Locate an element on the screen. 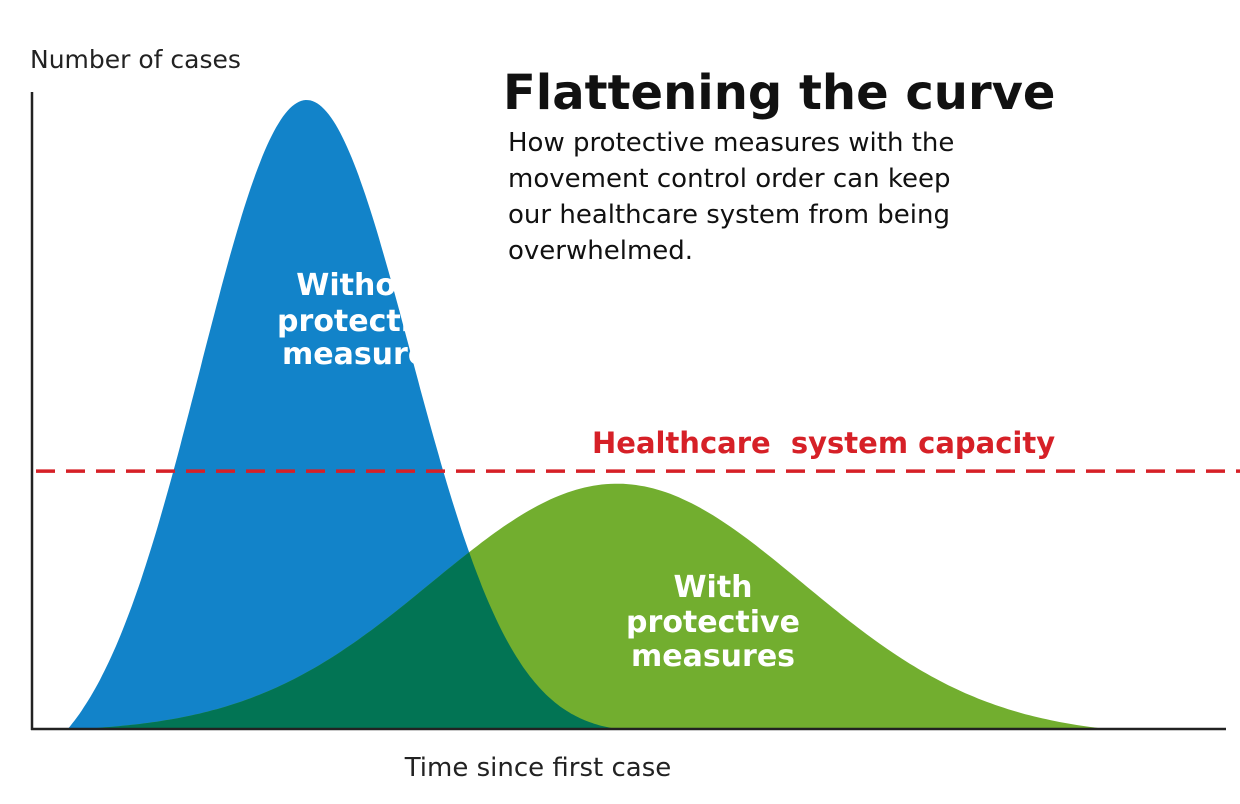 Image resolution: width=1240 pixels, height=804 pixels. chart-subtitle-line-3: our healthcare system from being is located at coordinates (729, 215).